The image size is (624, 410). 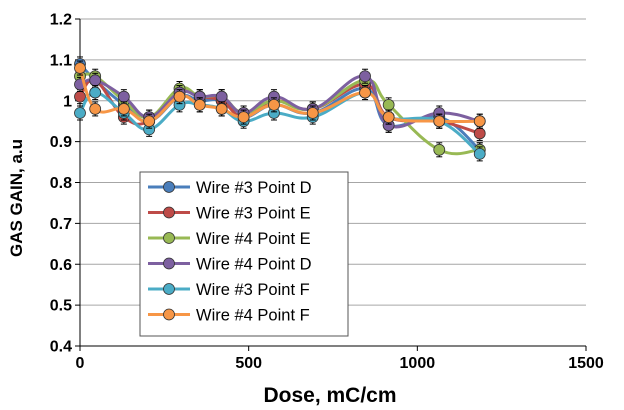 I want to click on legend-item: Wire #3 Point E, so click(x=229, y=214).